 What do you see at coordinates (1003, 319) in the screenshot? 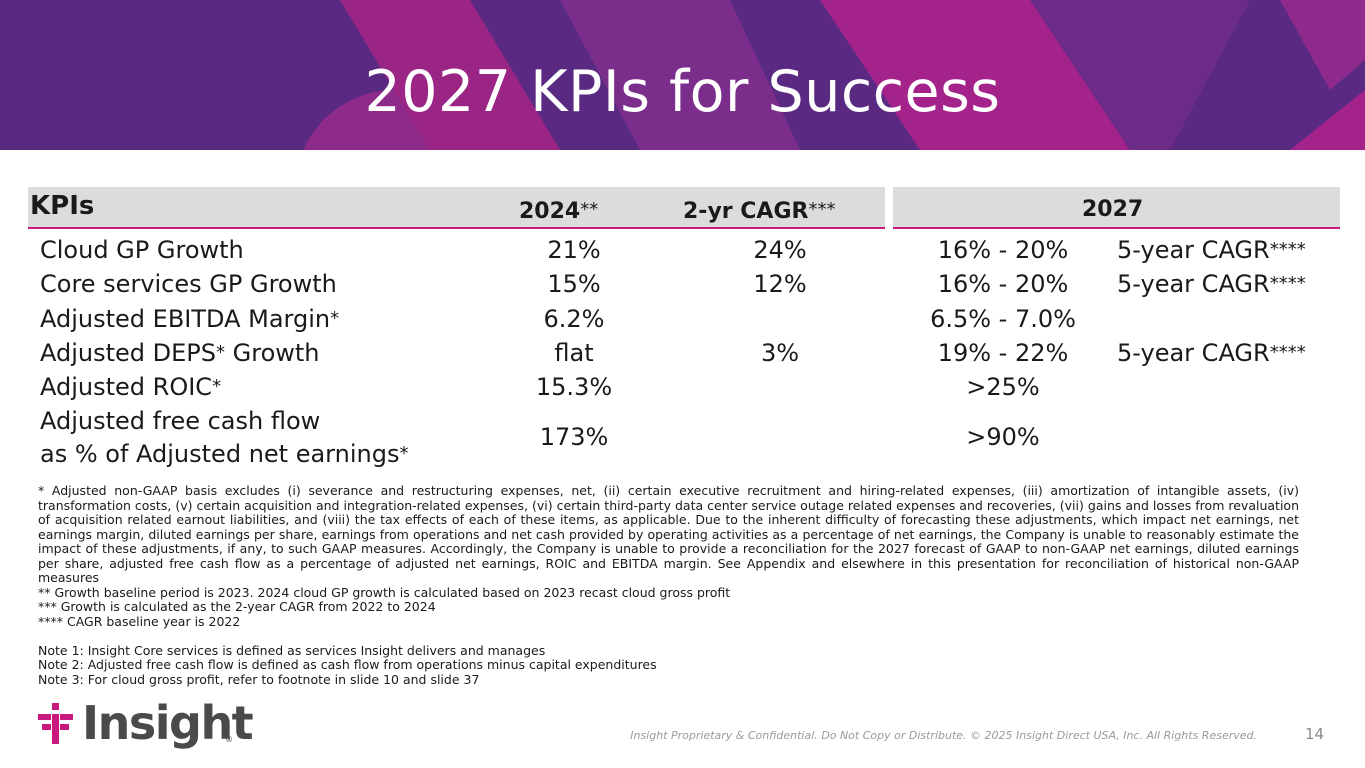
I see `kpi-2027-target: 6.5% - 7.0%` at bounding box center [1003, 319].